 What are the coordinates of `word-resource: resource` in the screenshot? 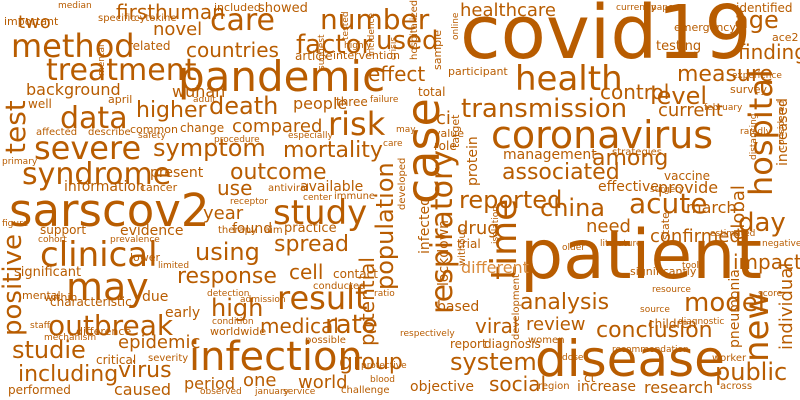 It's located at (671, 290).